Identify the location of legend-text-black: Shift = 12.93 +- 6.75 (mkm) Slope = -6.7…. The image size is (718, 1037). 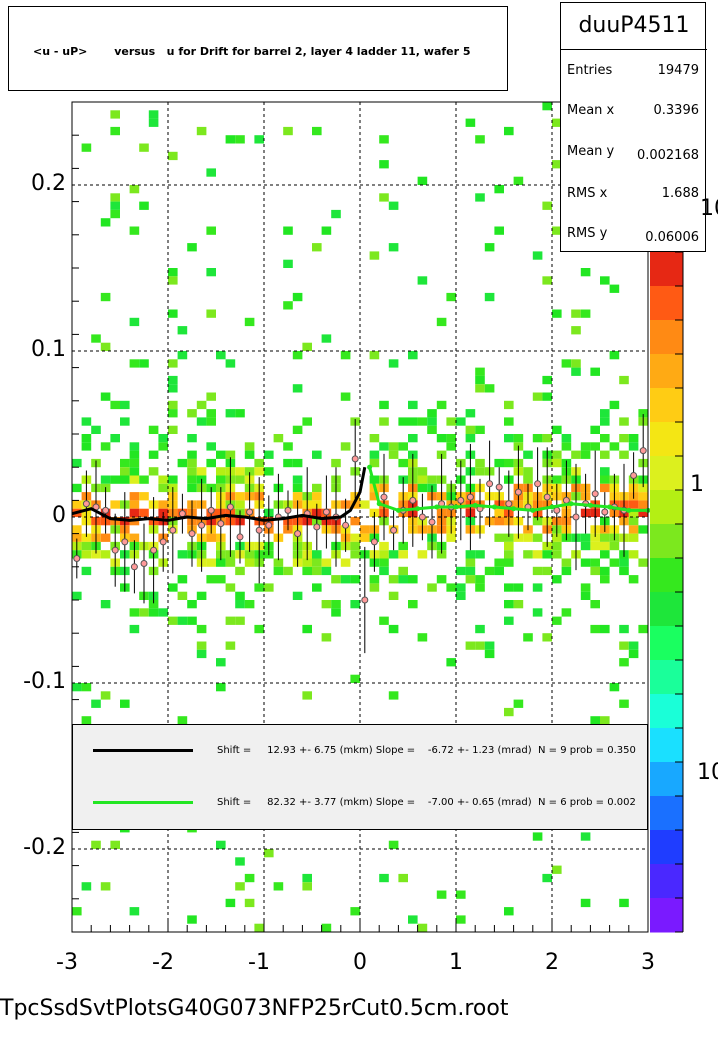
(426, 750).